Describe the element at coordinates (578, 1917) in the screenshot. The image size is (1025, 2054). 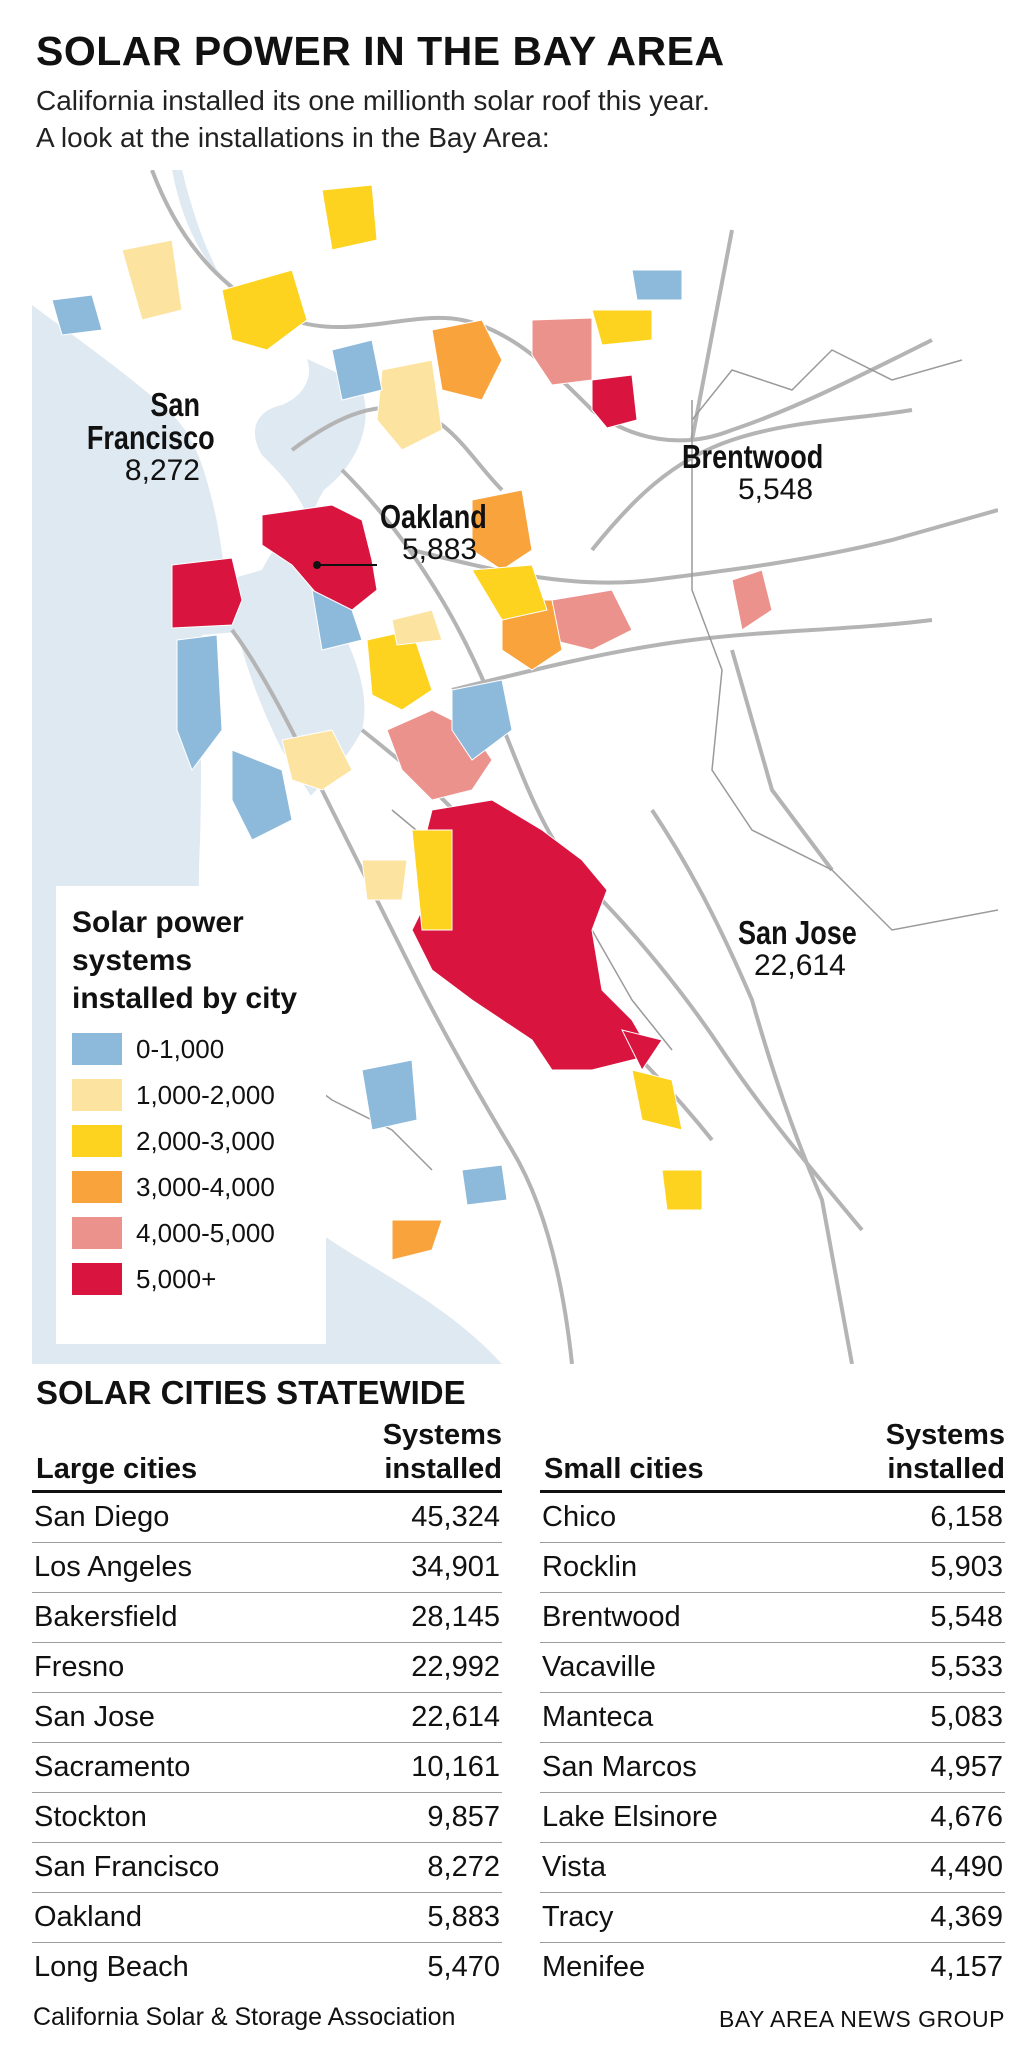
I see `city-name: Tracy` at that location.